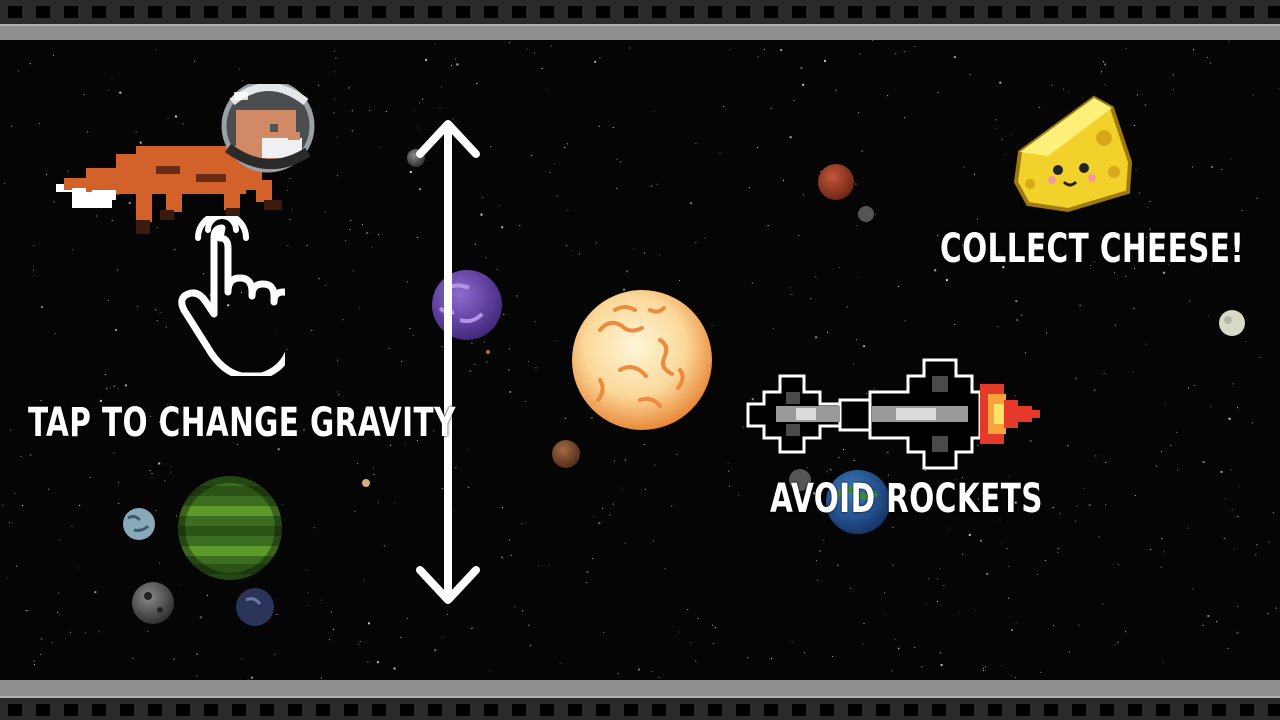  Describe the element at coordinates (242, 423) in the screenshot. I see `tap-to-change-gravity-text: TAP TO CHANGE GRAVITY` at that location.